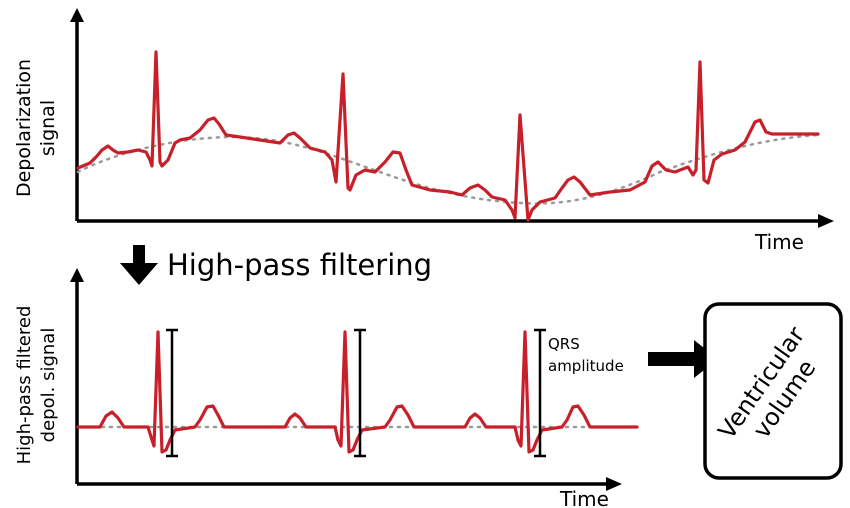 This screenshot has width=850, height=508. I want to click on output-arrow, so click(683, 359).